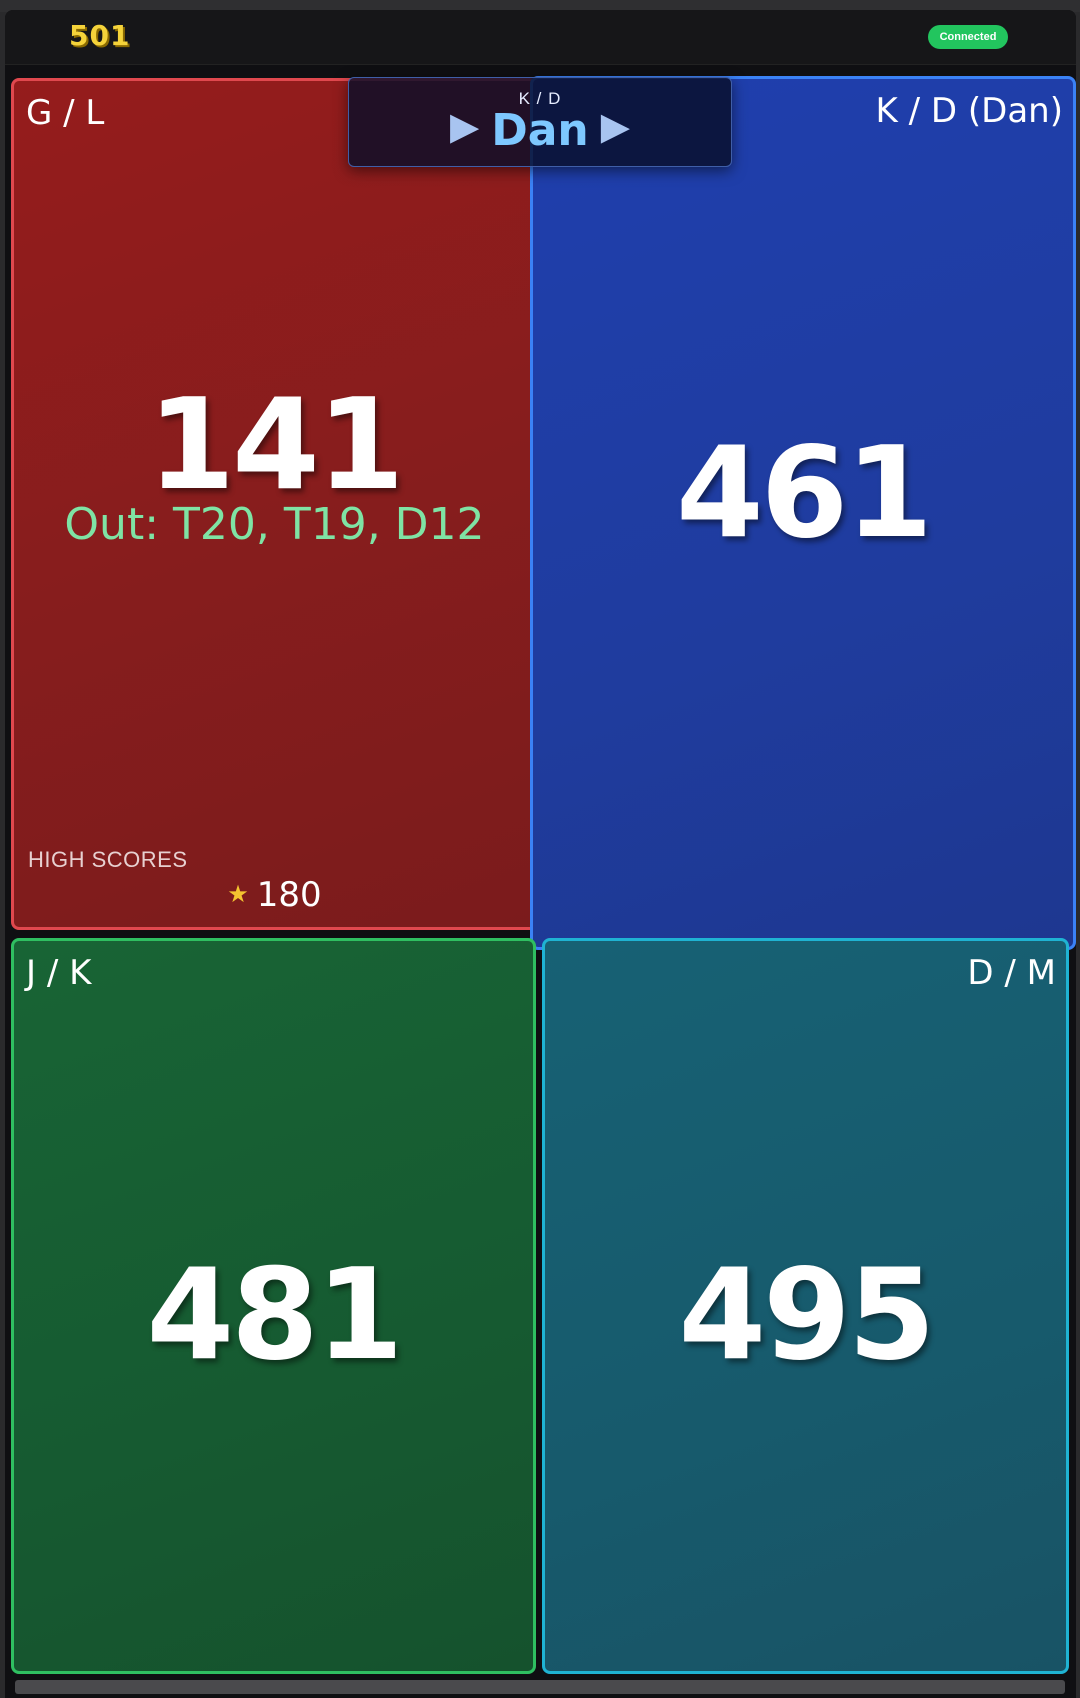  I want to click on connection-status-badge: Connected, so click(968, 37).